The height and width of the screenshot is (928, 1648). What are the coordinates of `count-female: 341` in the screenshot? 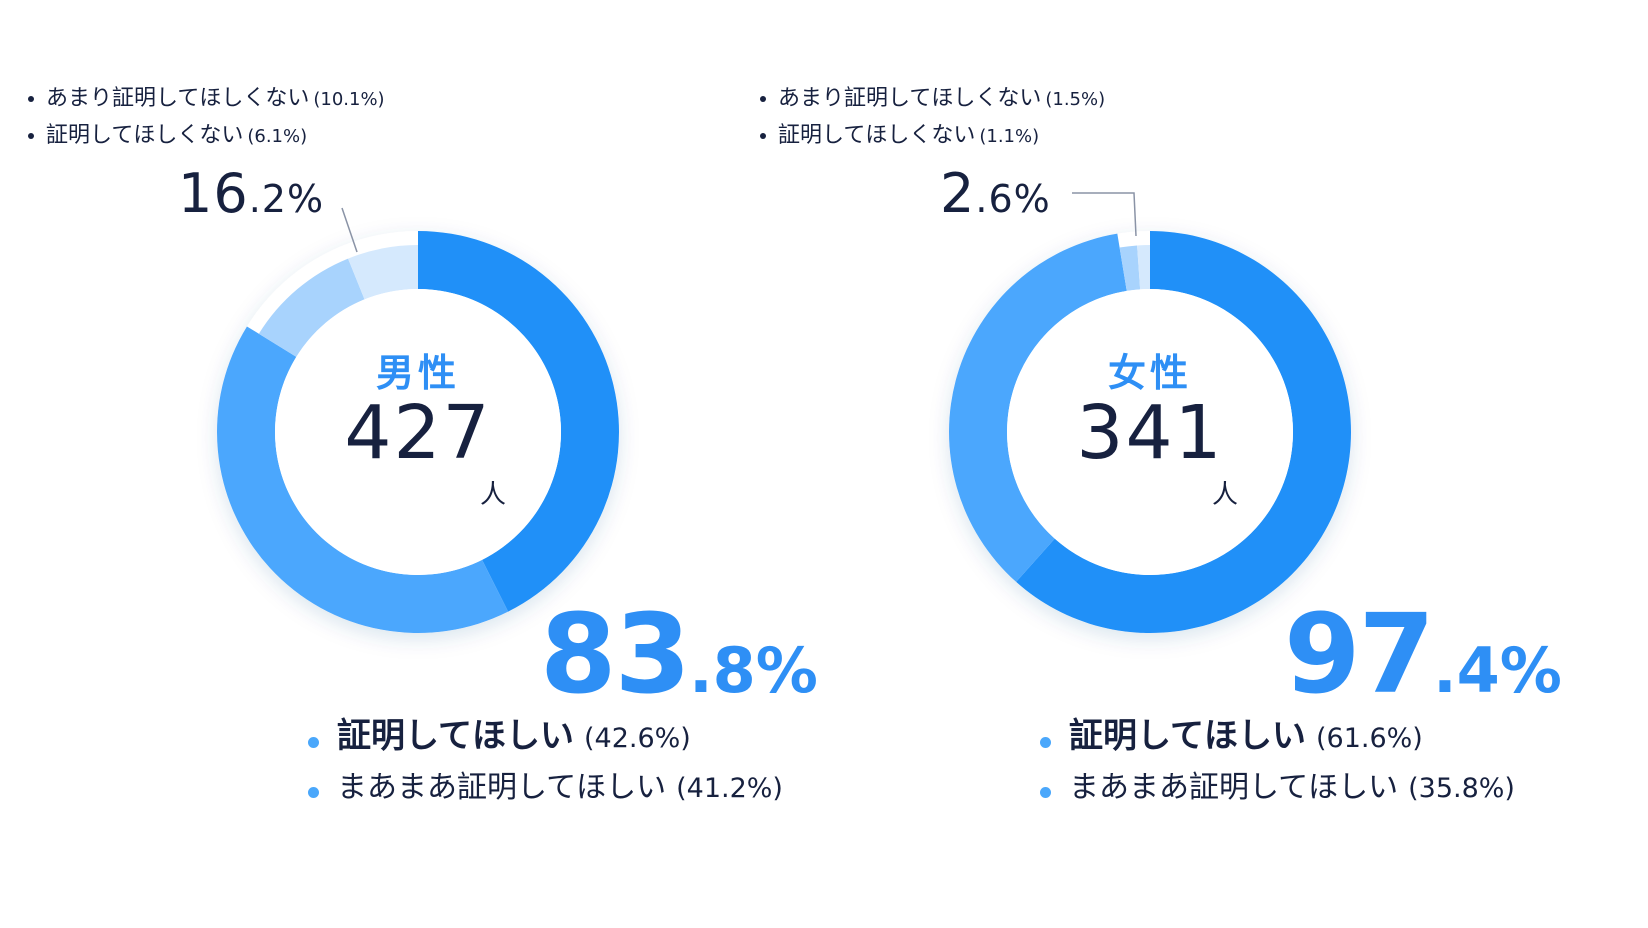 It's located at (1150, 433).